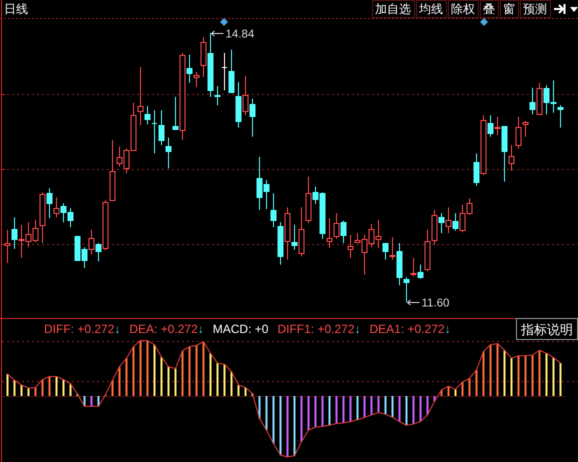 Image resolution: width=578 pixels, height=462 pixels. I want to click on indicator-value: DEA1: +0.272↓, so click(410, 329).